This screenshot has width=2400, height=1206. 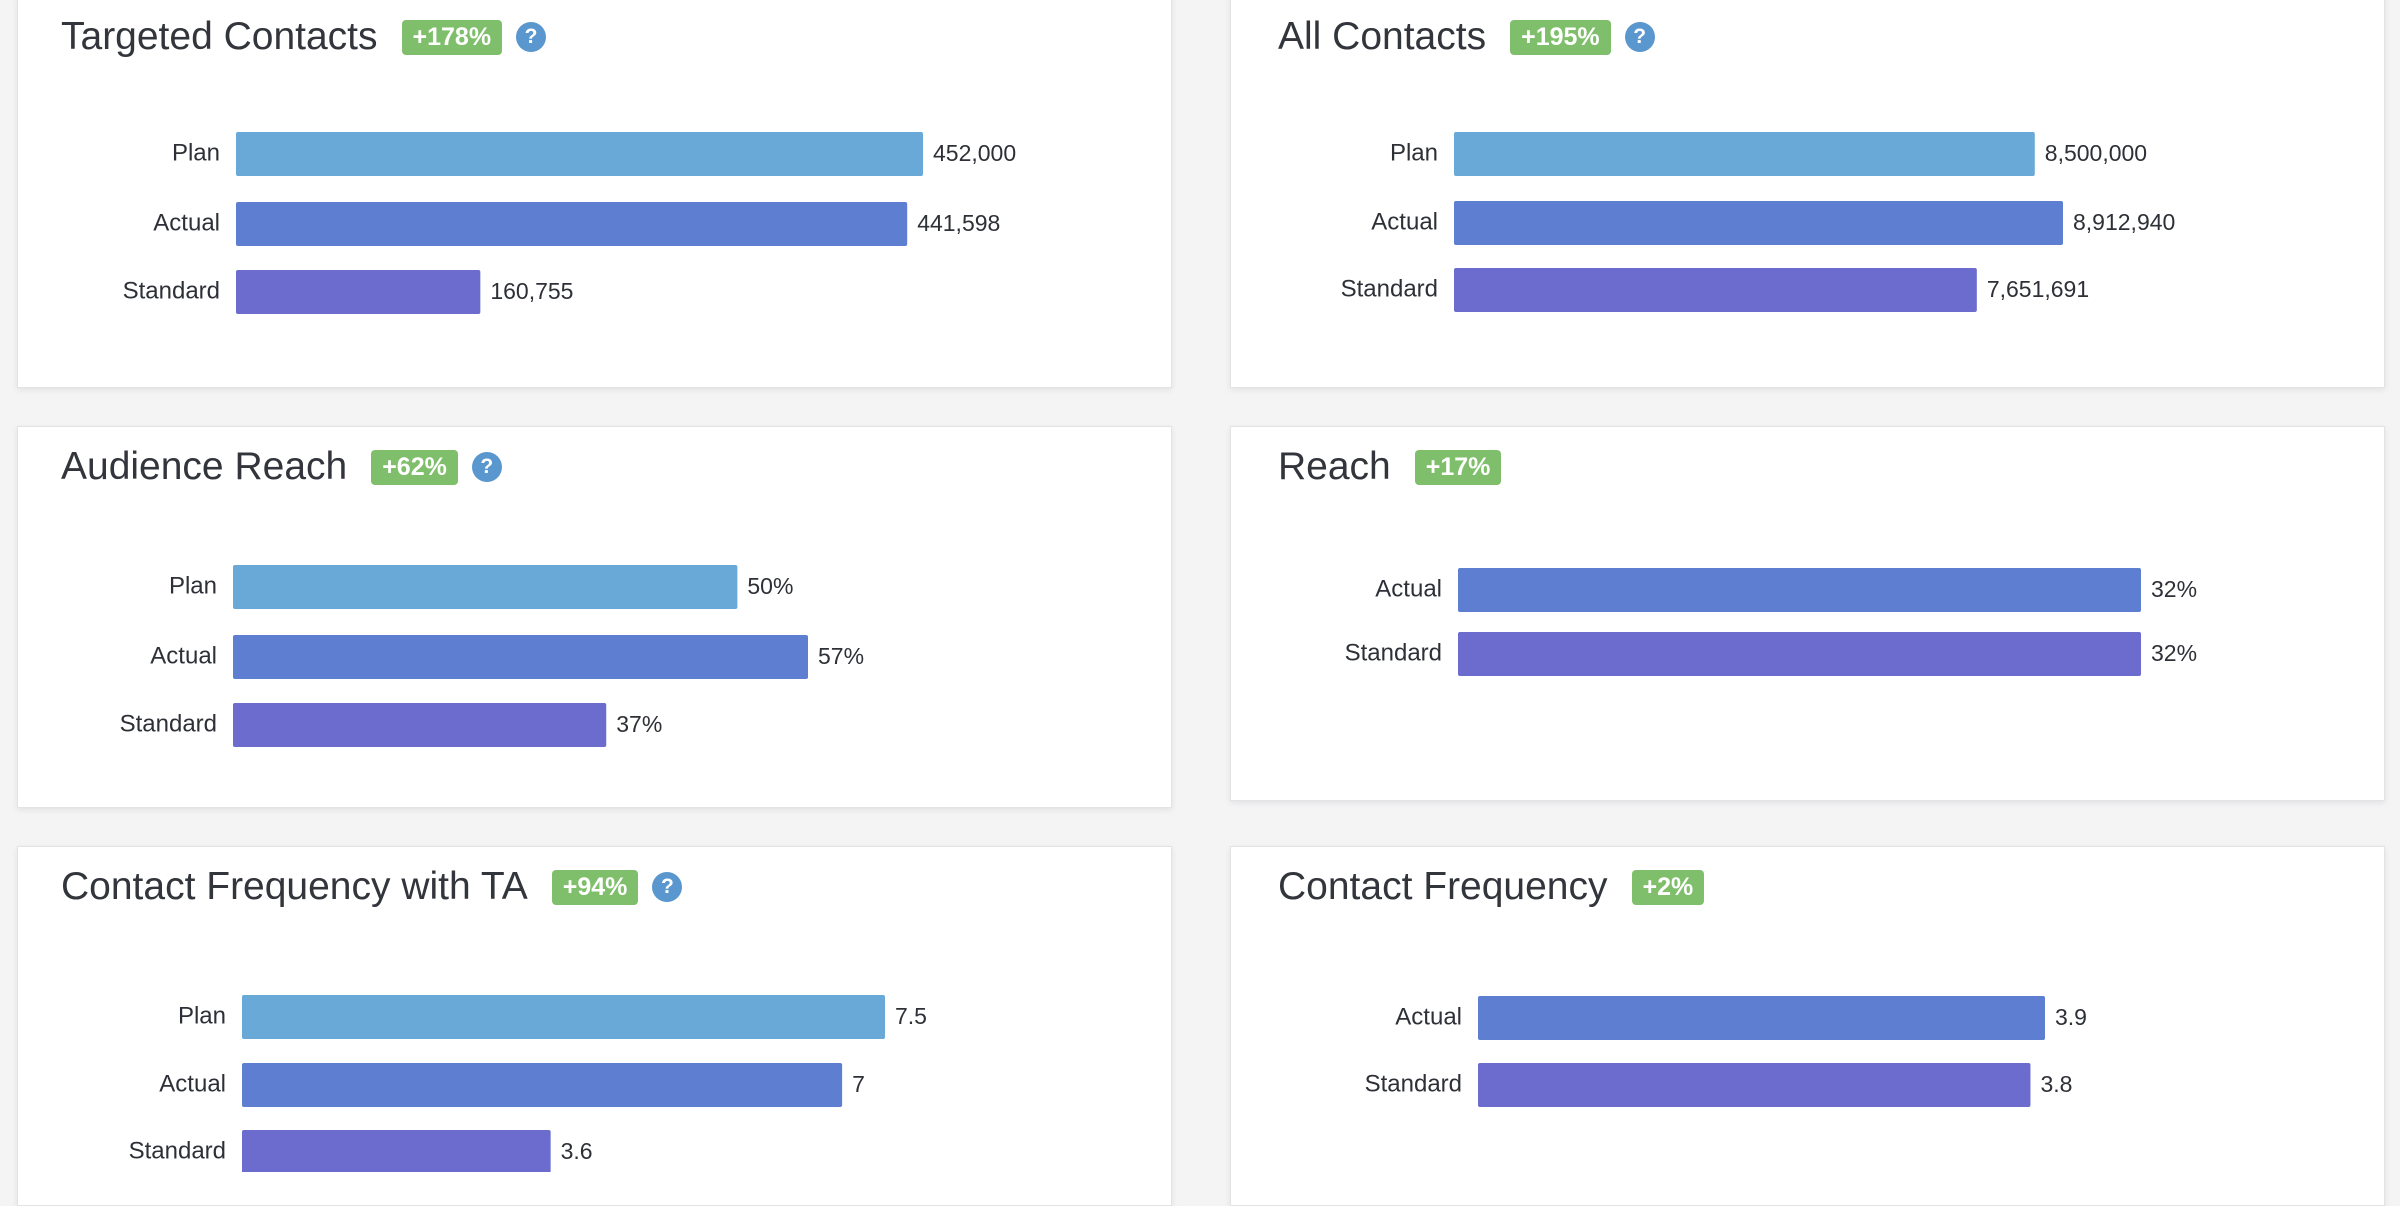 What do you see at coordinates (1668, 887) in the screenshot?
I see `change-badge: +2%` at bounding box center [1668, 887].